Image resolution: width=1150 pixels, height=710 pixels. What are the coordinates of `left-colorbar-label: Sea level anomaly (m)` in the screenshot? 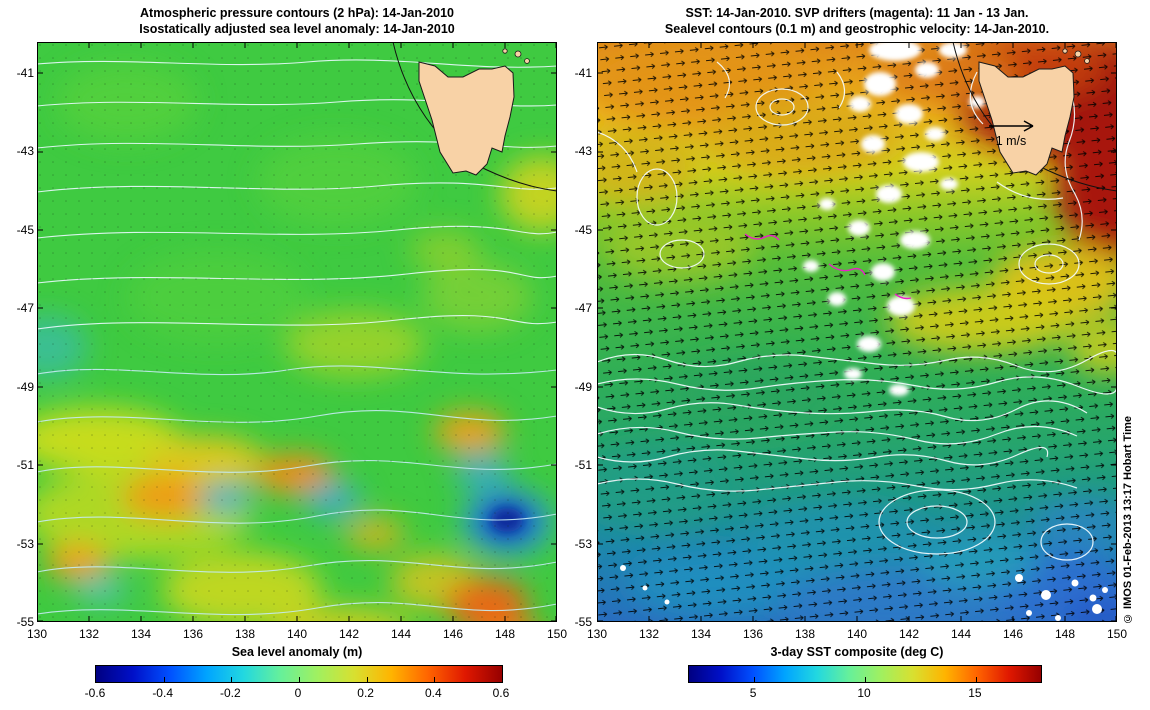 It's located at (297, 652).